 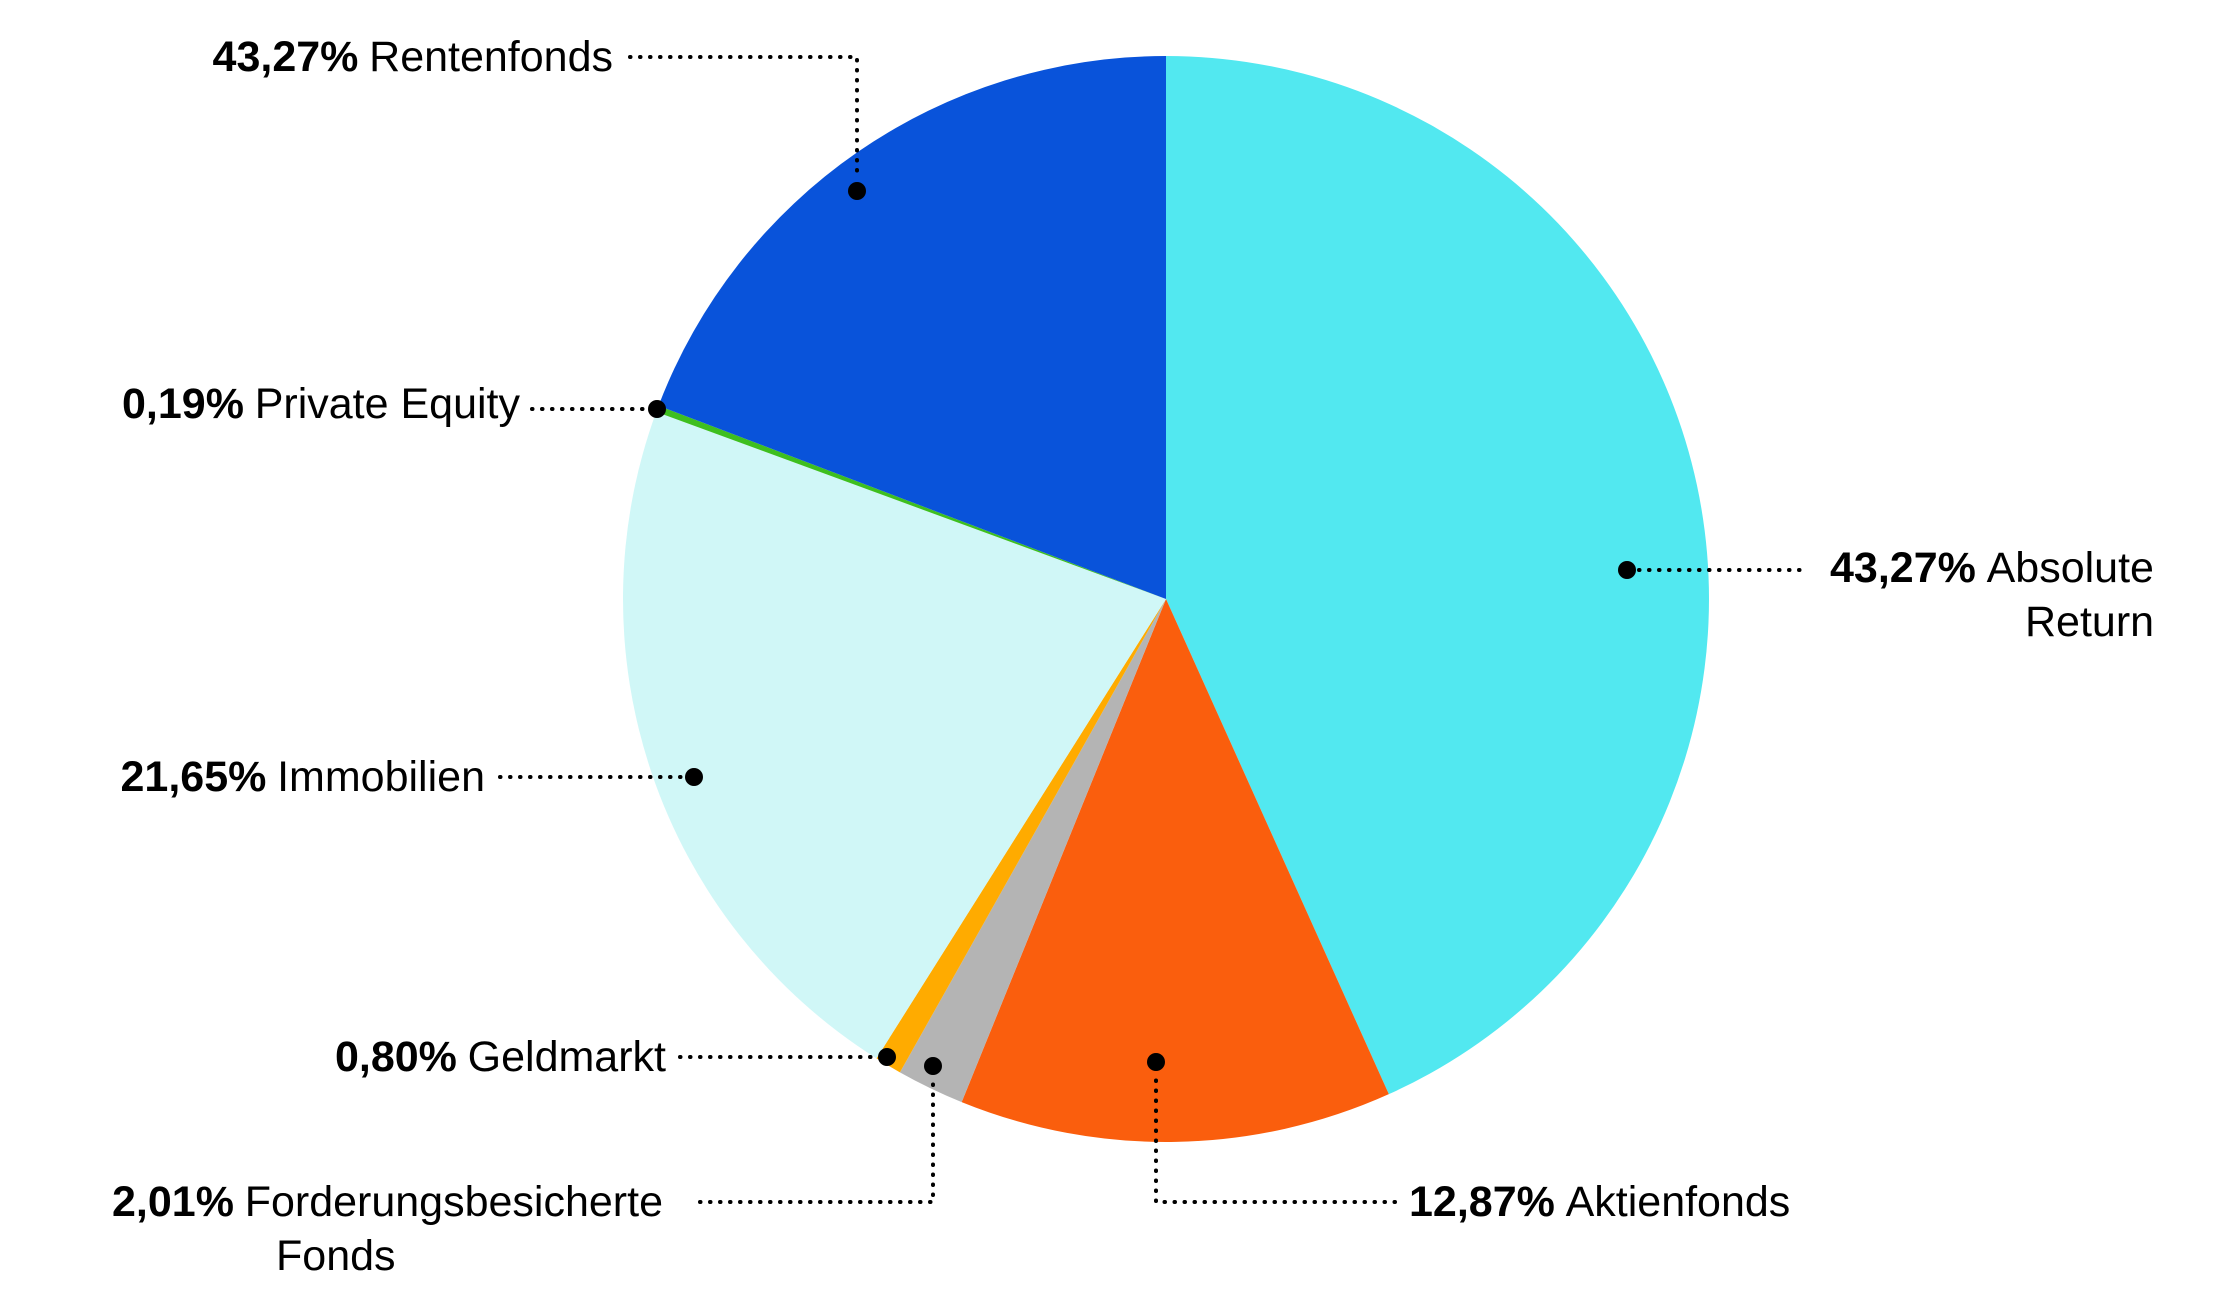 I want to click on pie-slice-rentenfonds, so click(x=912, y=327).